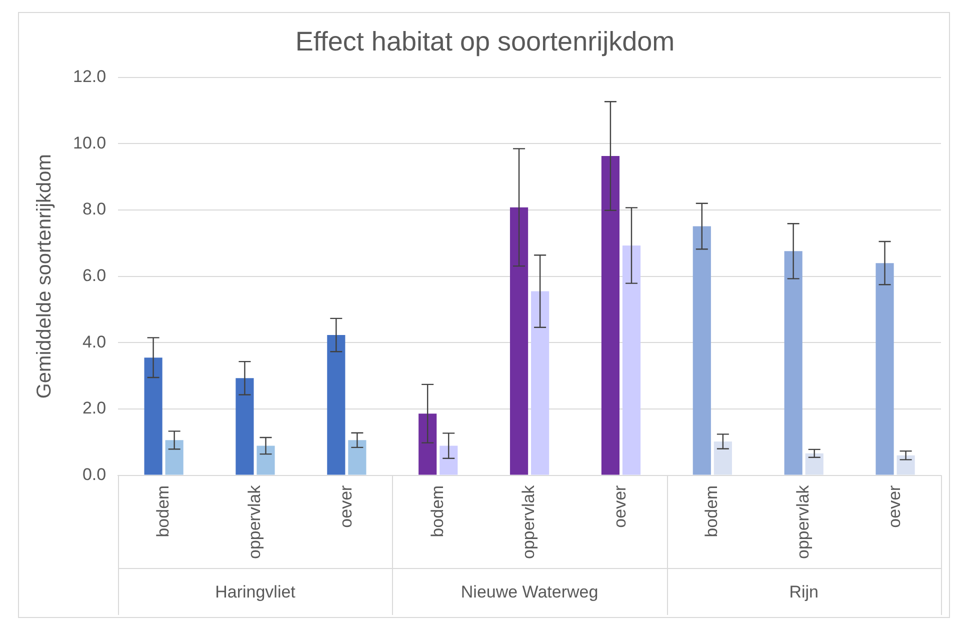 The width and height of the screenshot is (963, 621). I want to click on y-axis-title: Gemiddelde soortenrijkdom, so click(45, 276).